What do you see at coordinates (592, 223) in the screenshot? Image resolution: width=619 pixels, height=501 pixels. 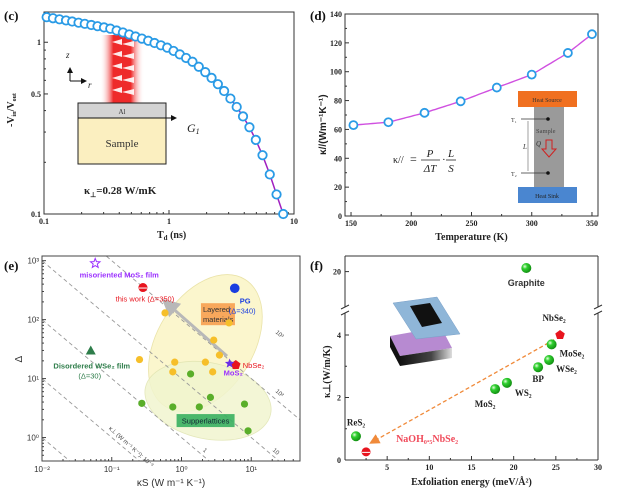 I see `x-tick-label: 350` at bounding box center [592, 223].